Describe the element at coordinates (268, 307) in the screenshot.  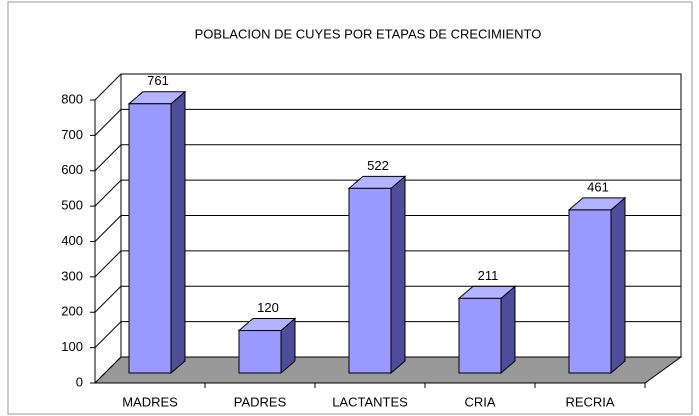
I see `value-label: 120` at that location.